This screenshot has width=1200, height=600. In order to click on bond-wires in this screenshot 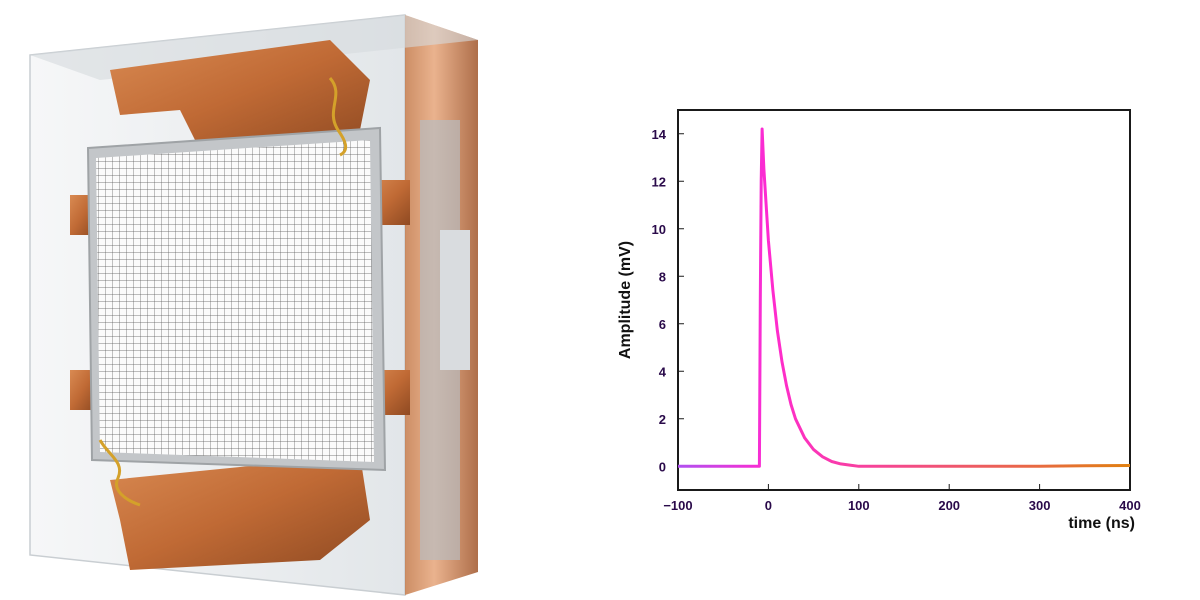, I will do `click(223, 292)`.